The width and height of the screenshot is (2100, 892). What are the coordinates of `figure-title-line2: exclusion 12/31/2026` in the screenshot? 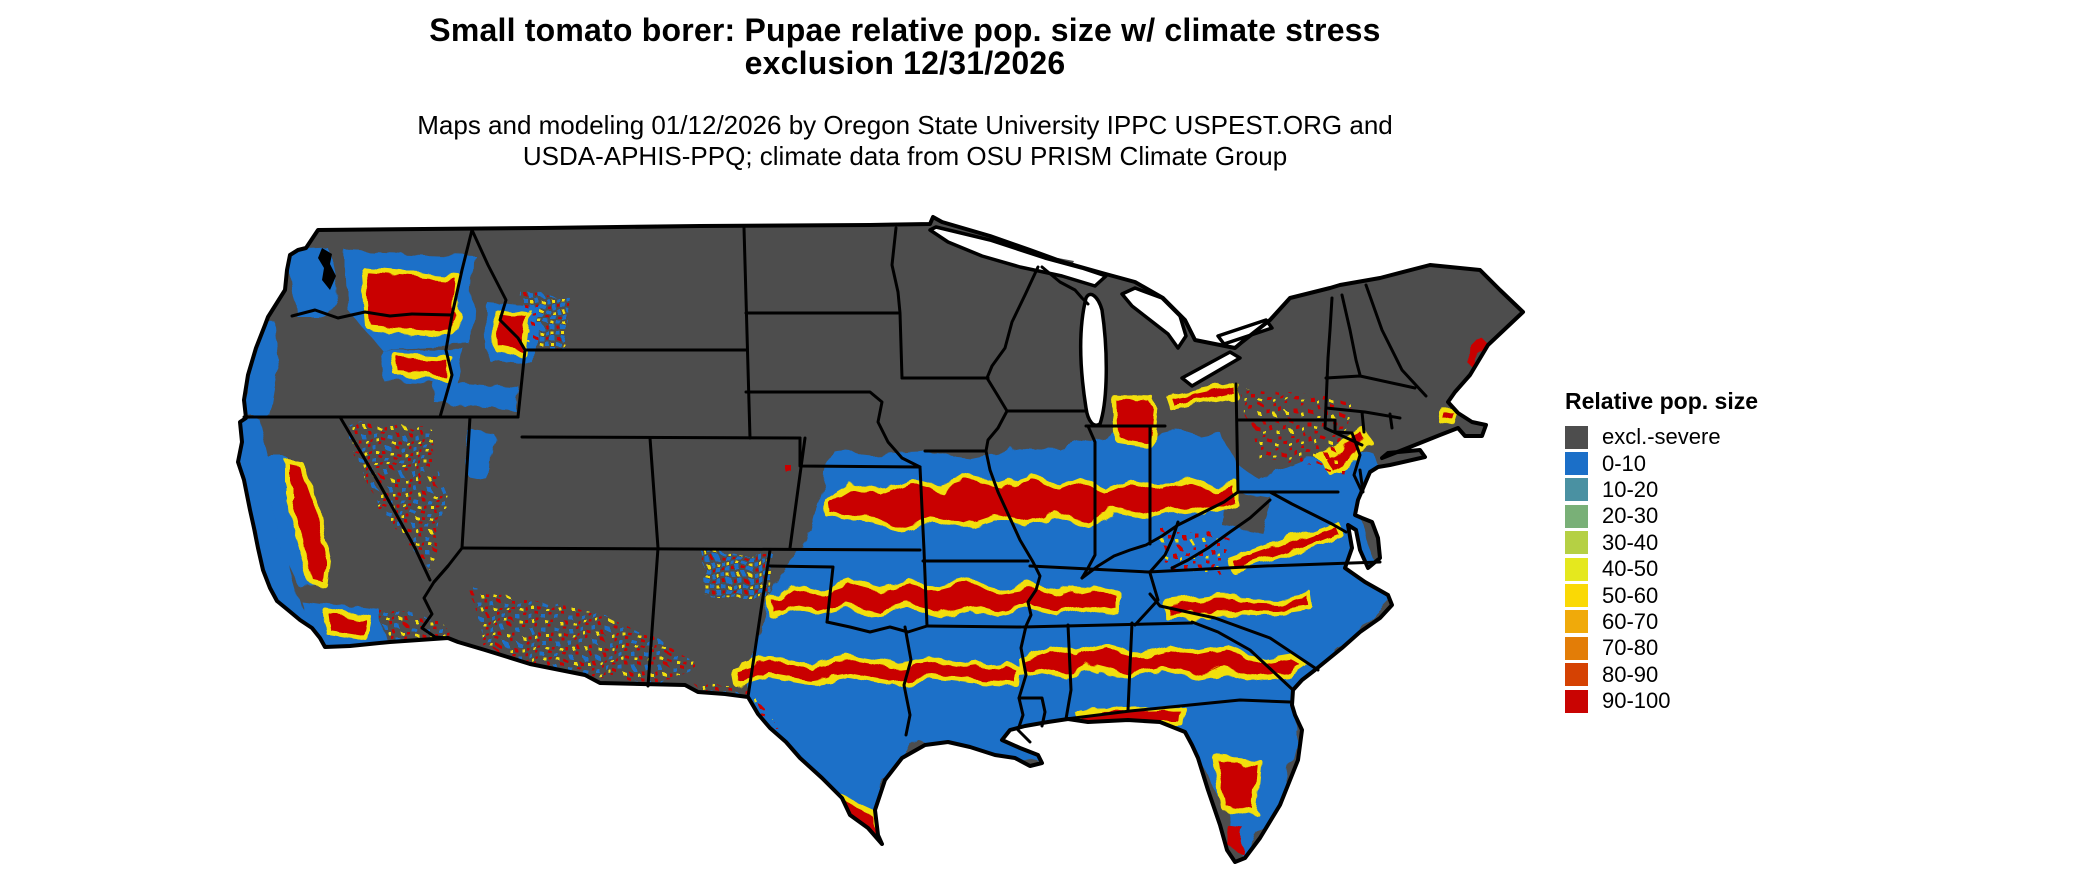 It's located at (905, 63).